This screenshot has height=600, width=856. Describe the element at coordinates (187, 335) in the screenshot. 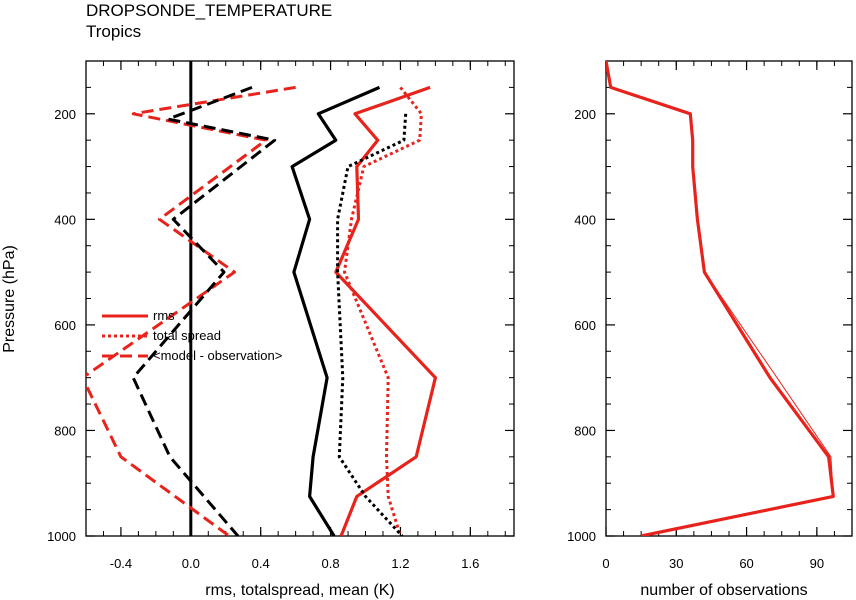

I see `legend-label-total-spread: total spread` at that location.